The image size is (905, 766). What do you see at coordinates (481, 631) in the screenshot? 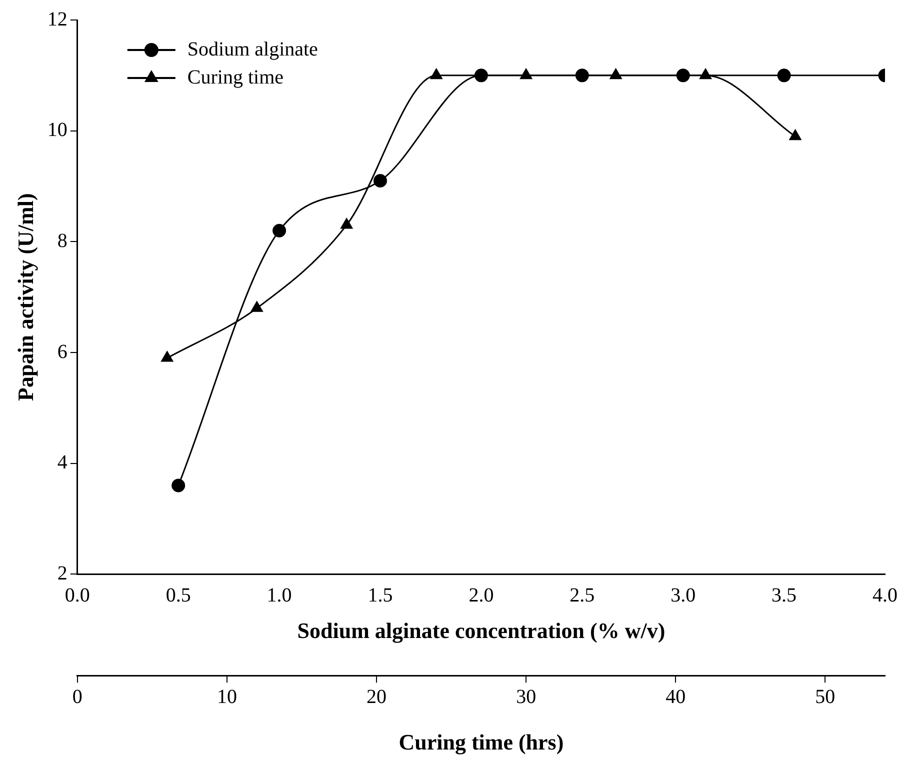
I see `x-axis-title: Sodium alginate concentration (% w/v)` at bounding box center [481, 631].